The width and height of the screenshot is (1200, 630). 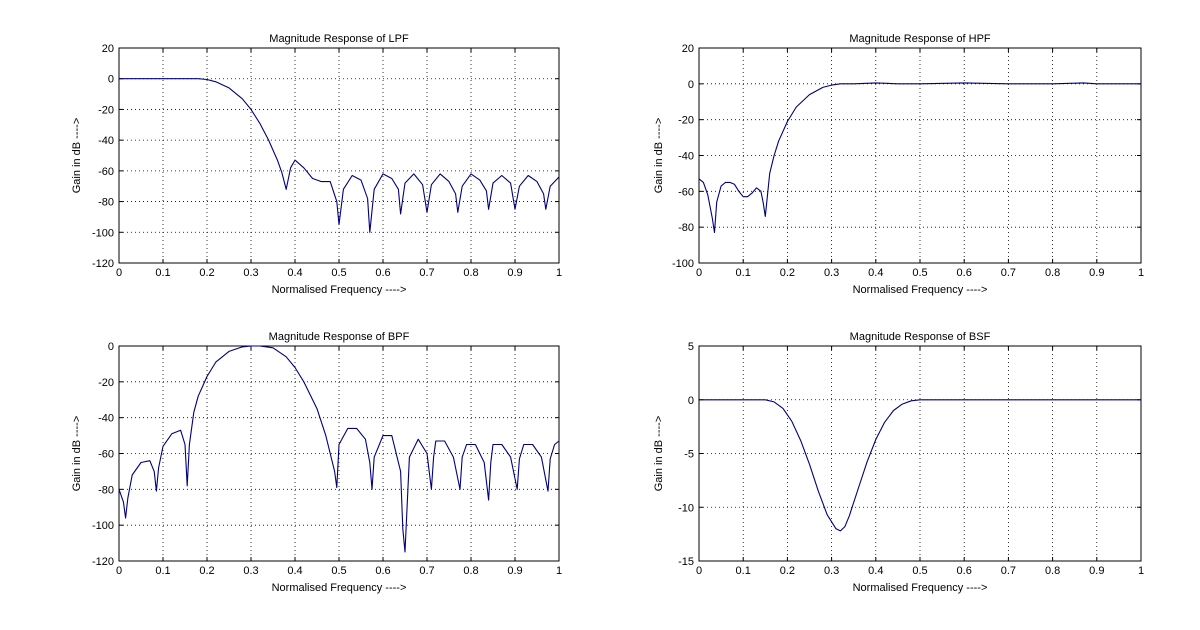 What do you see at coordinates (919, 571) in the screenshot?
I see `bsf-x-tick-label: 0.5` at bounding box center [919, 571].